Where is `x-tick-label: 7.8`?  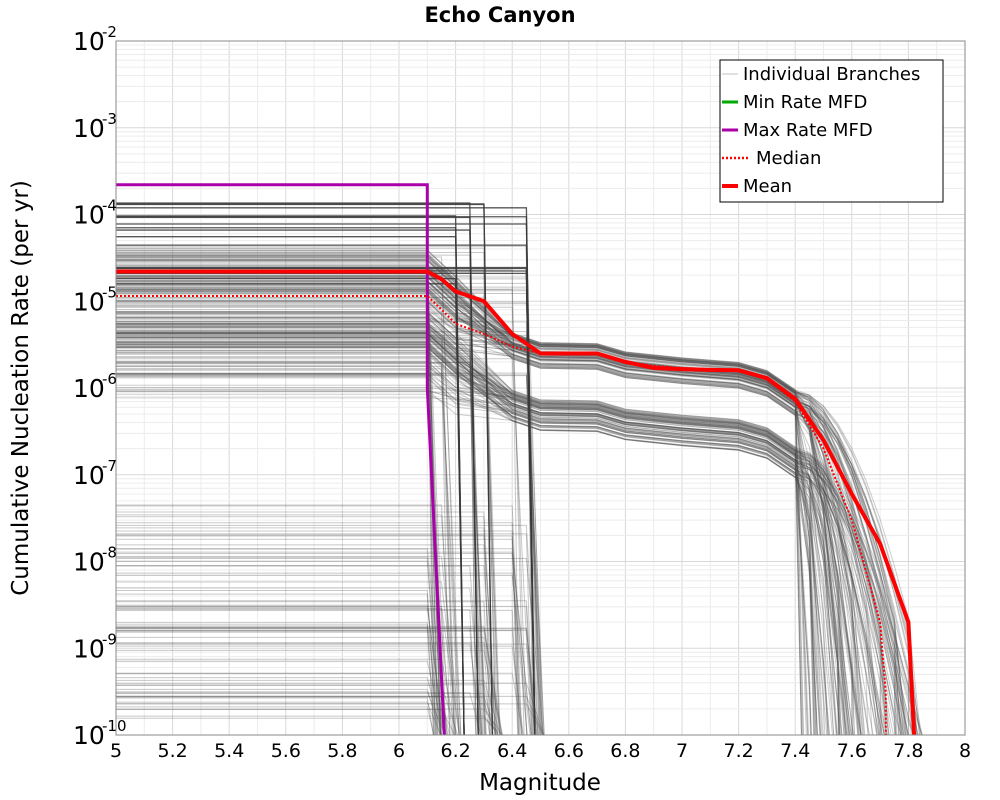 x-tick-label: 7.8 is located at coordinates (908, 751).